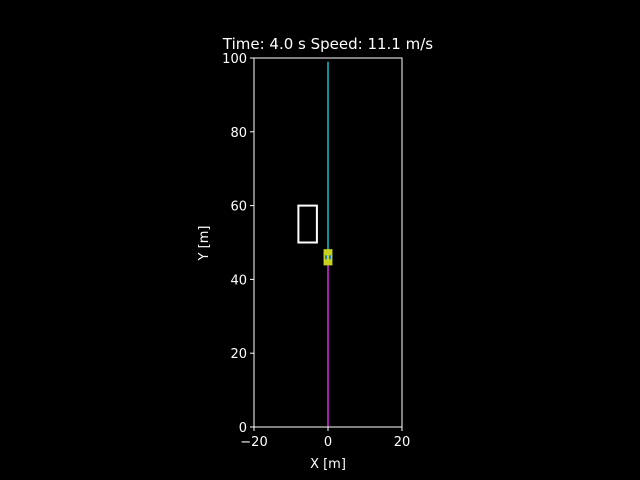  Describe the element at coordinates (328, 464) in the screenshot. I see `x-axis-label: X [m]` at that location.